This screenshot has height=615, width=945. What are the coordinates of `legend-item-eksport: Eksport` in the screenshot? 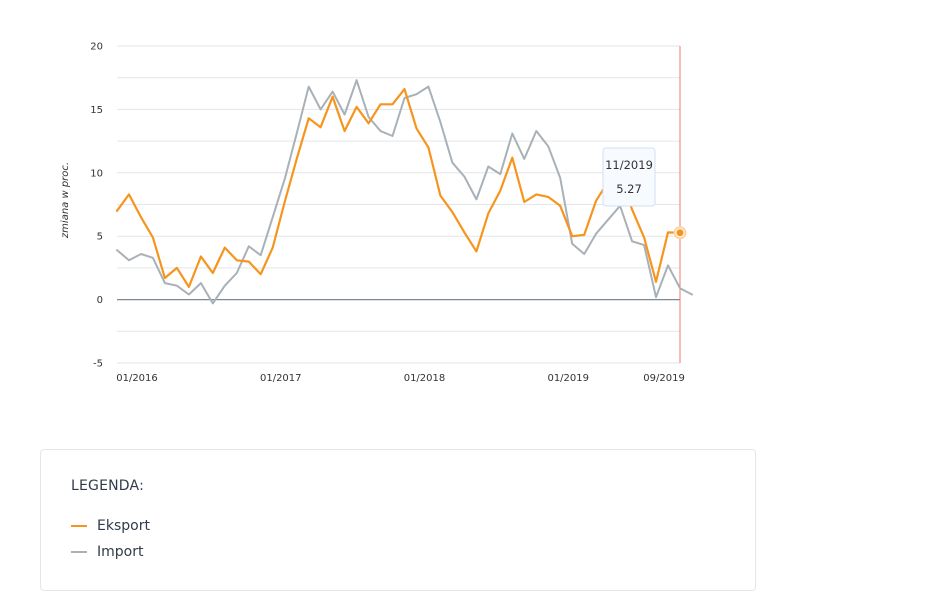 It's located at (110, 526).